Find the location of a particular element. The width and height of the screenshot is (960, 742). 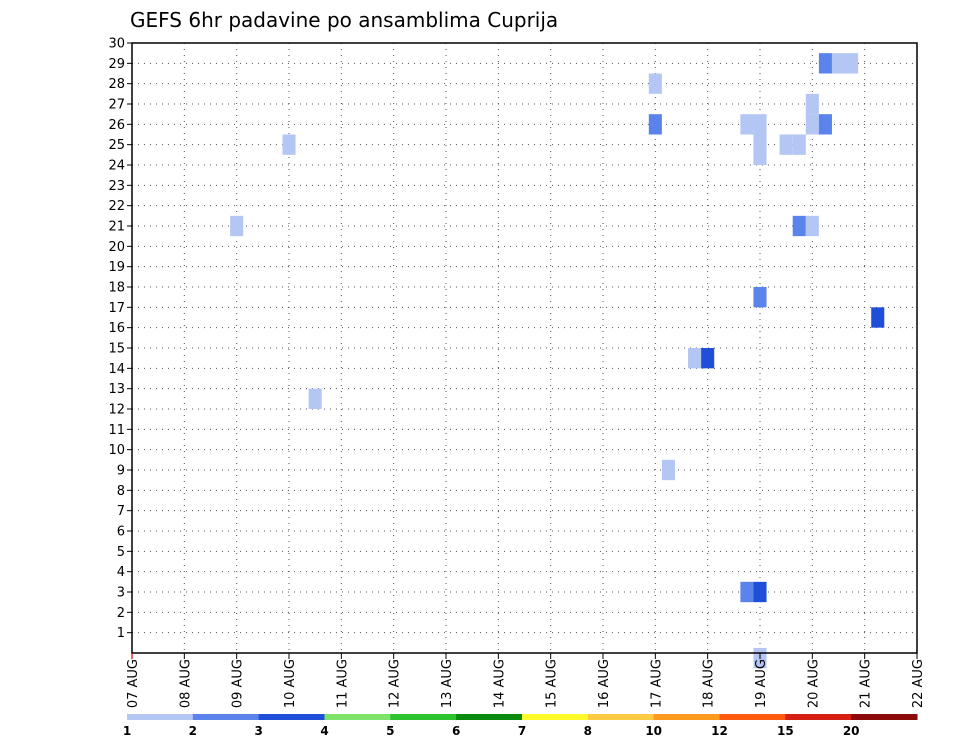

y-tick-label: 24 is located at coordinates (116, 166).